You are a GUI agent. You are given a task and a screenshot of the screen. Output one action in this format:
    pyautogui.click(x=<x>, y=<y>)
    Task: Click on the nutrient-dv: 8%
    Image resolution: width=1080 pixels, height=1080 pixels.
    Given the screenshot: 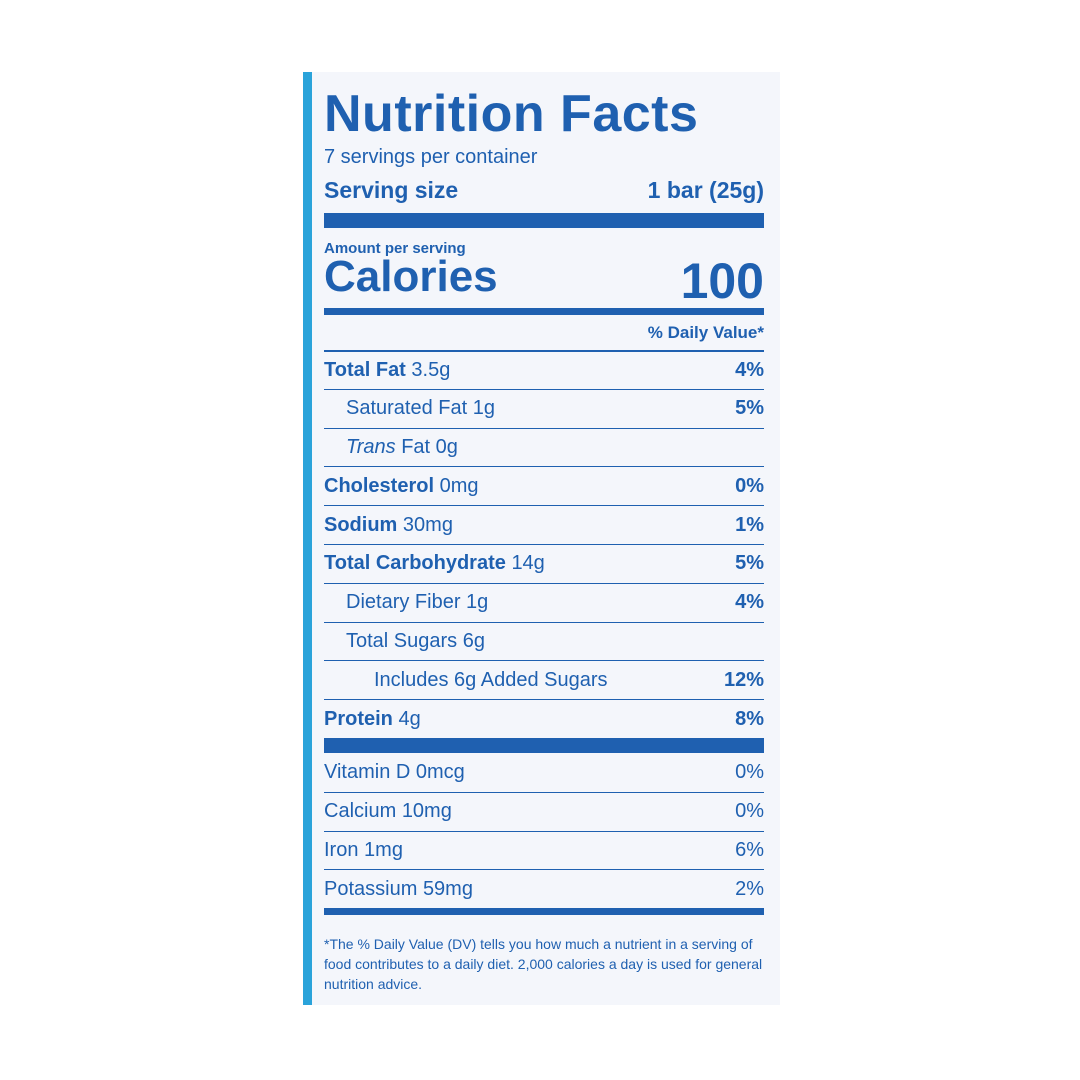 What is the action you would take?
    pyautogui.click(x=749, y=718)
    